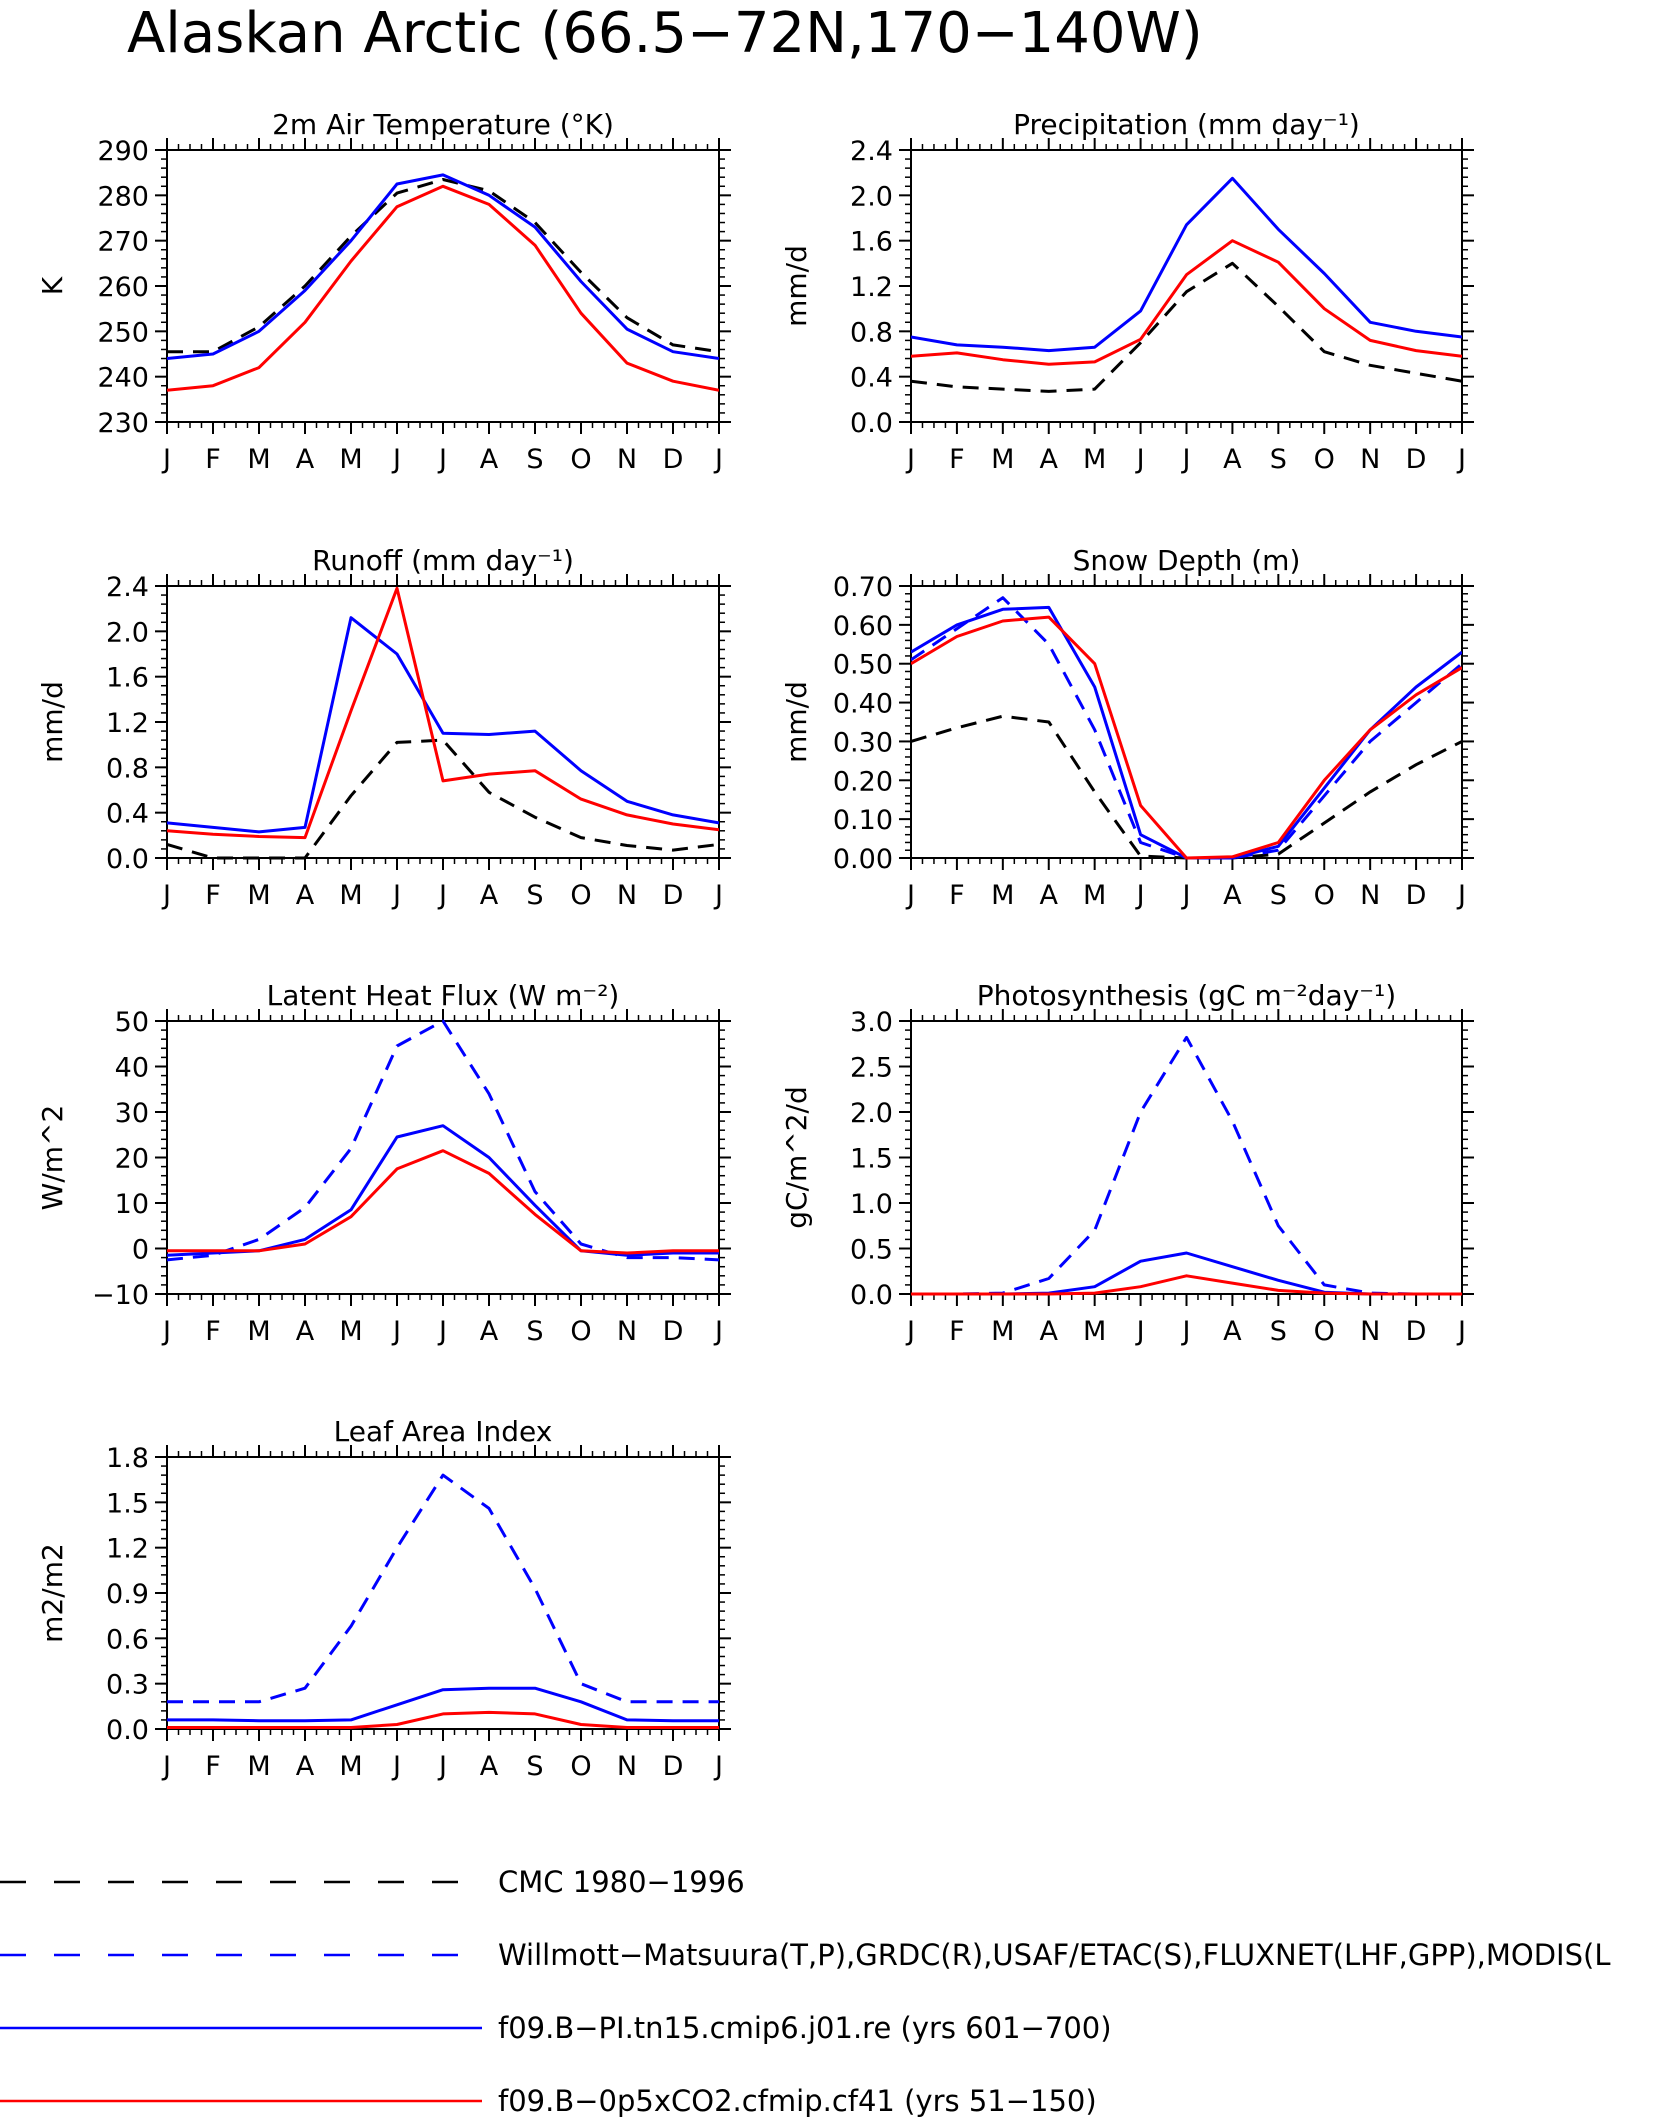 This screenshot has width=1670, height=2123. Describe the element at coordinates (871, 1022) in the screenshot. I see `y-tick-label: 3.0` at that location.